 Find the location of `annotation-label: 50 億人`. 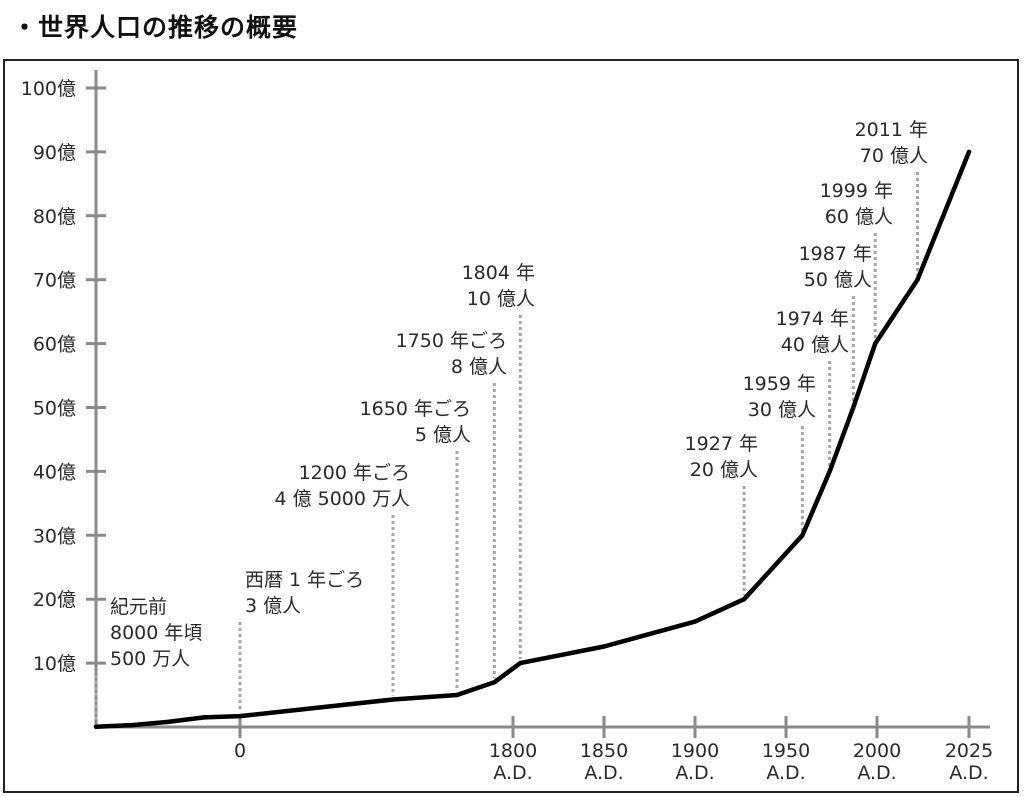

annotation-label: 50 億人 is located at coordinates (838, 280).